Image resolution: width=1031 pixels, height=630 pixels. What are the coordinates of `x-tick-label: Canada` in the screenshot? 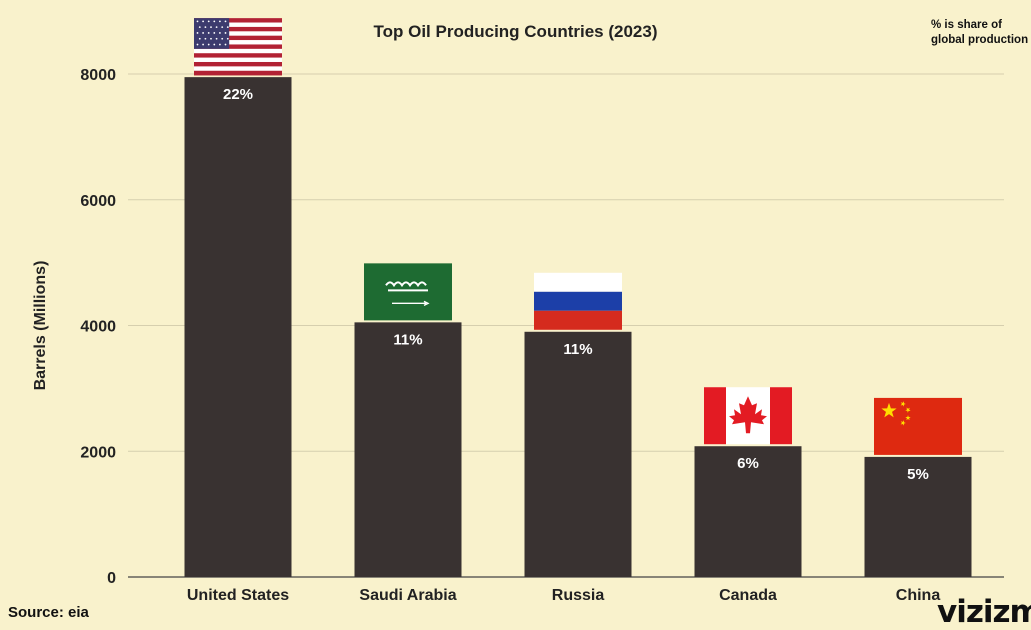 It's located at (748, 595).